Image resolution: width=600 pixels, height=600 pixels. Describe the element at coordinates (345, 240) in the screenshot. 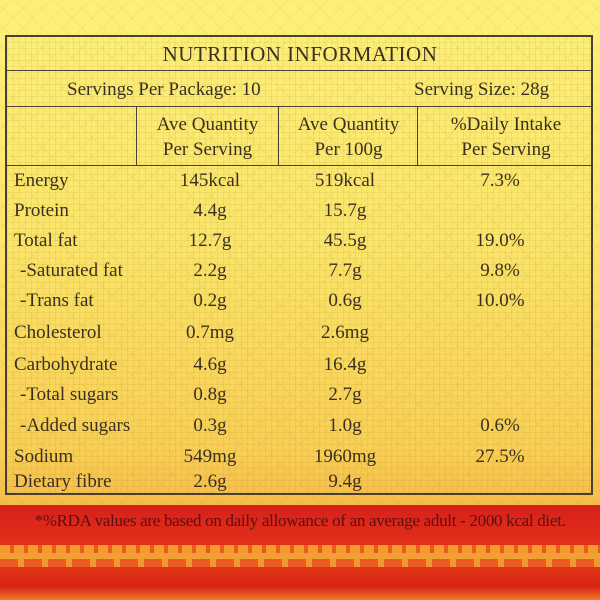

I see `per-100g-value: 45.5g` at that location.